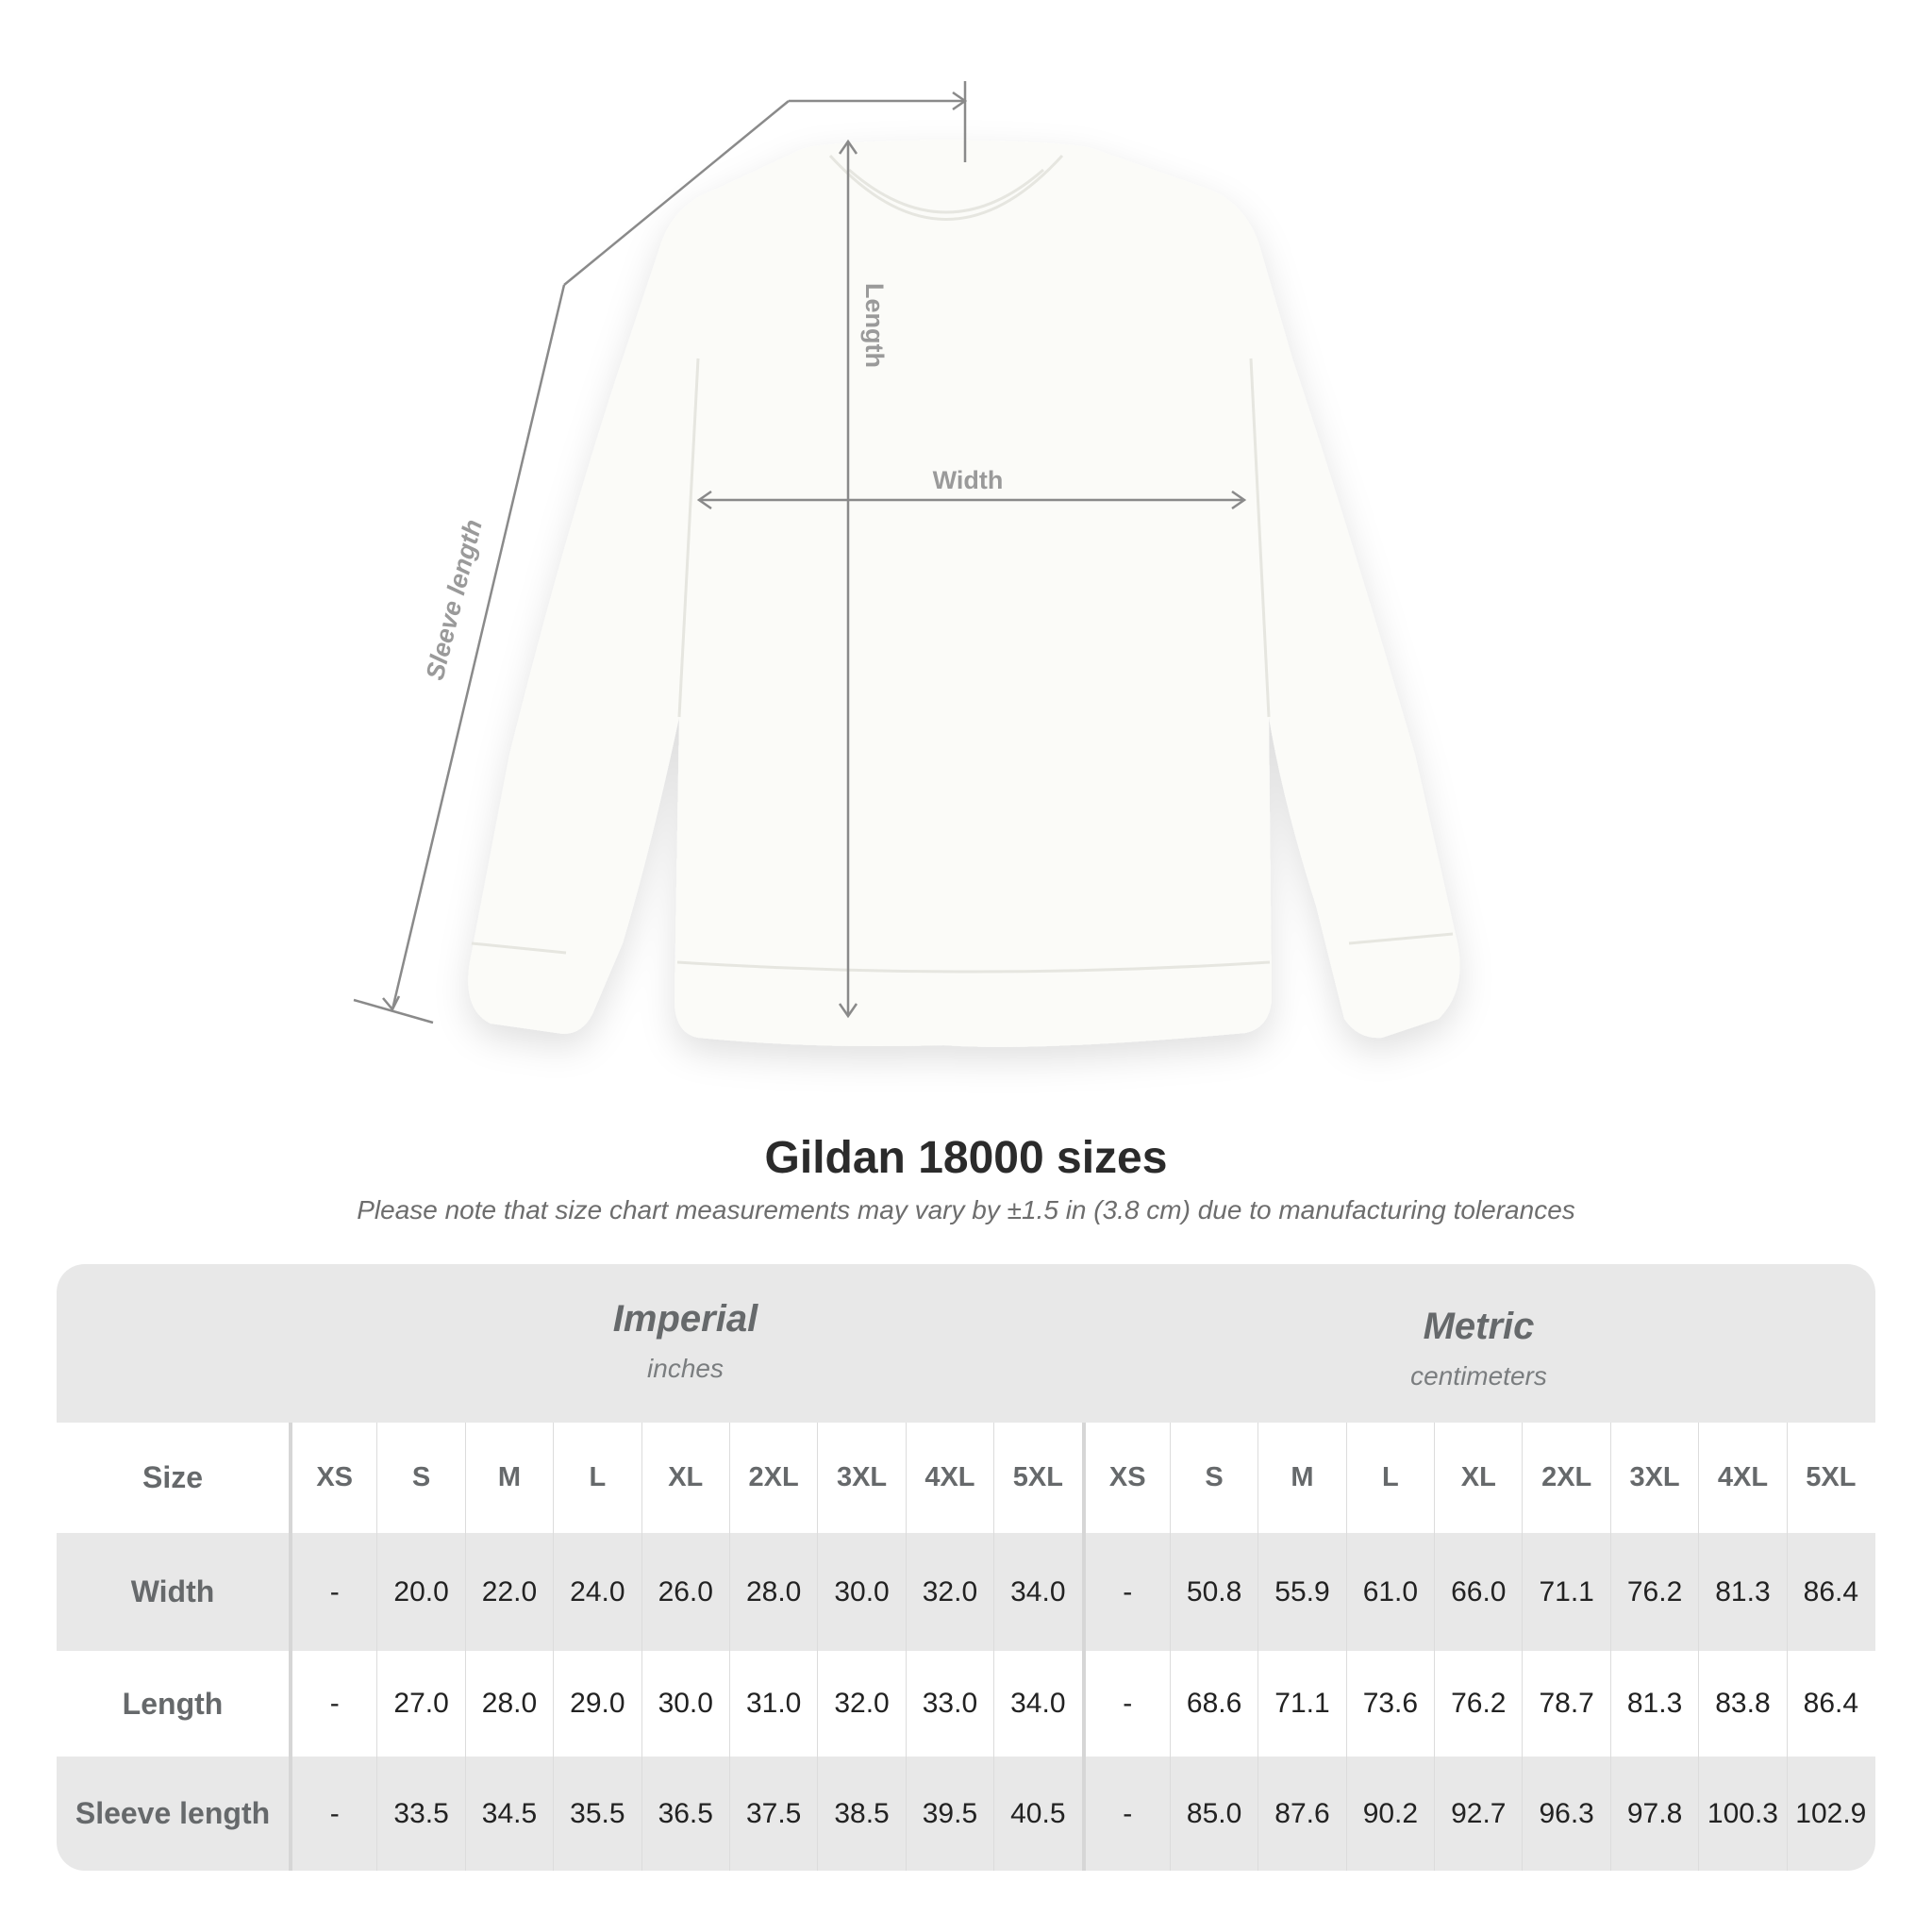 The width and height of the screenshot is (1932, 1932). Describe the element at coordinates (420, 1592) in the screenshot. I see `table-cell-imperial: 20.0` at that location.